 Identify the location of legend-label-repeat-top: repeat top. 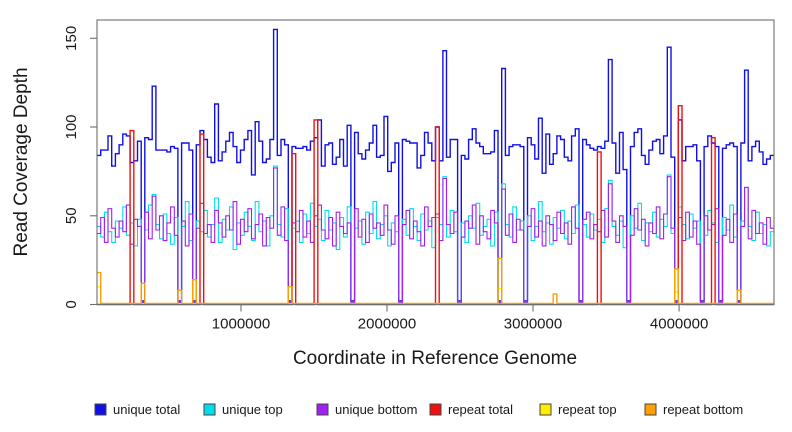
(587, 409).